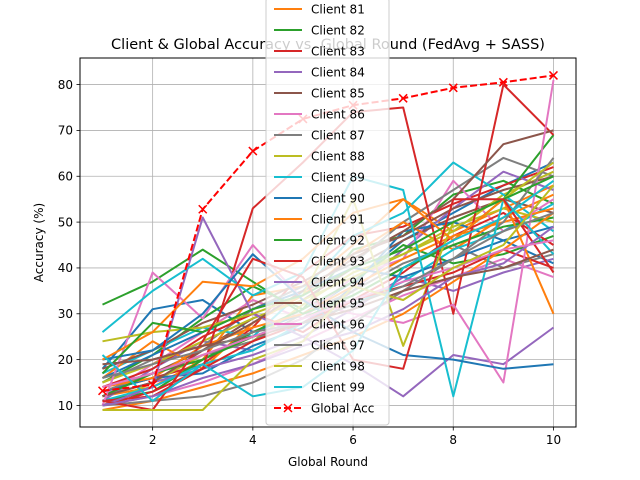 This screenshot has height=480, width=640. I want to click on legend-entry: Client 82, so click(319, 30).